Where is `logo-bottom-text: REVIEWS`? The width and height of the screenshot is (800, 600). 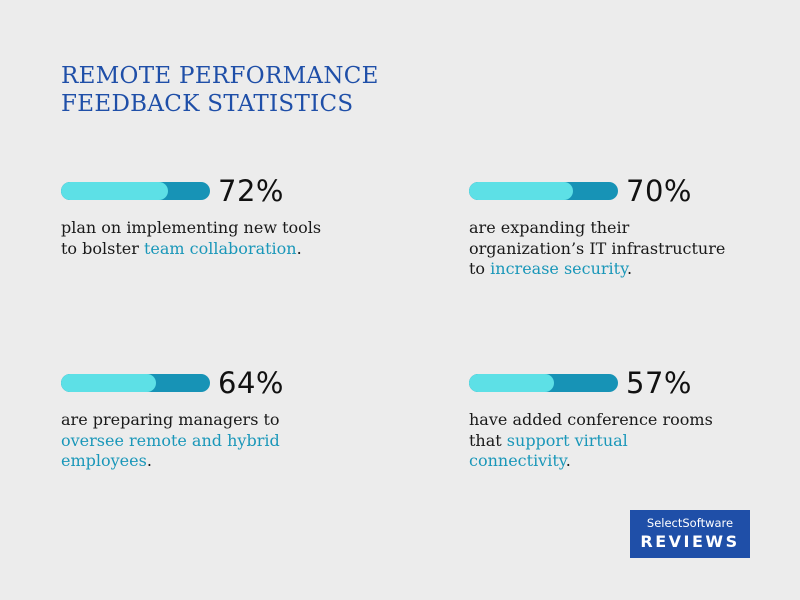 logo-bottom-text: REVIEWS is located at coordinates (690, 541).